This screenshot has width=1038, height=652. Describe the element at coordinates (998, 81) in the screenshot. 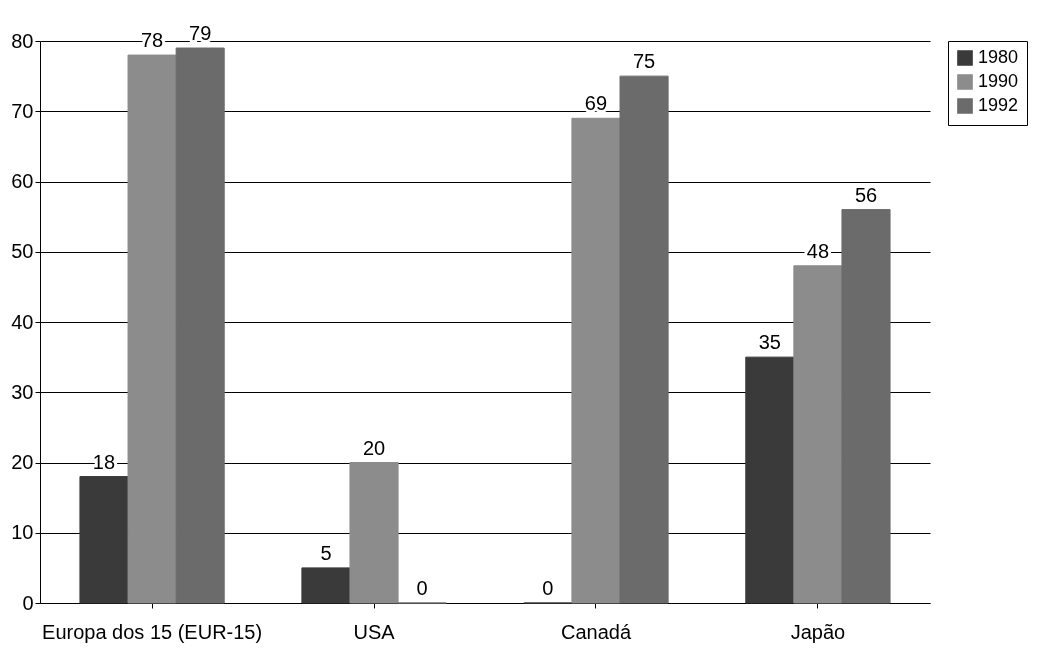

I see `legend-label: 1990` at that location.